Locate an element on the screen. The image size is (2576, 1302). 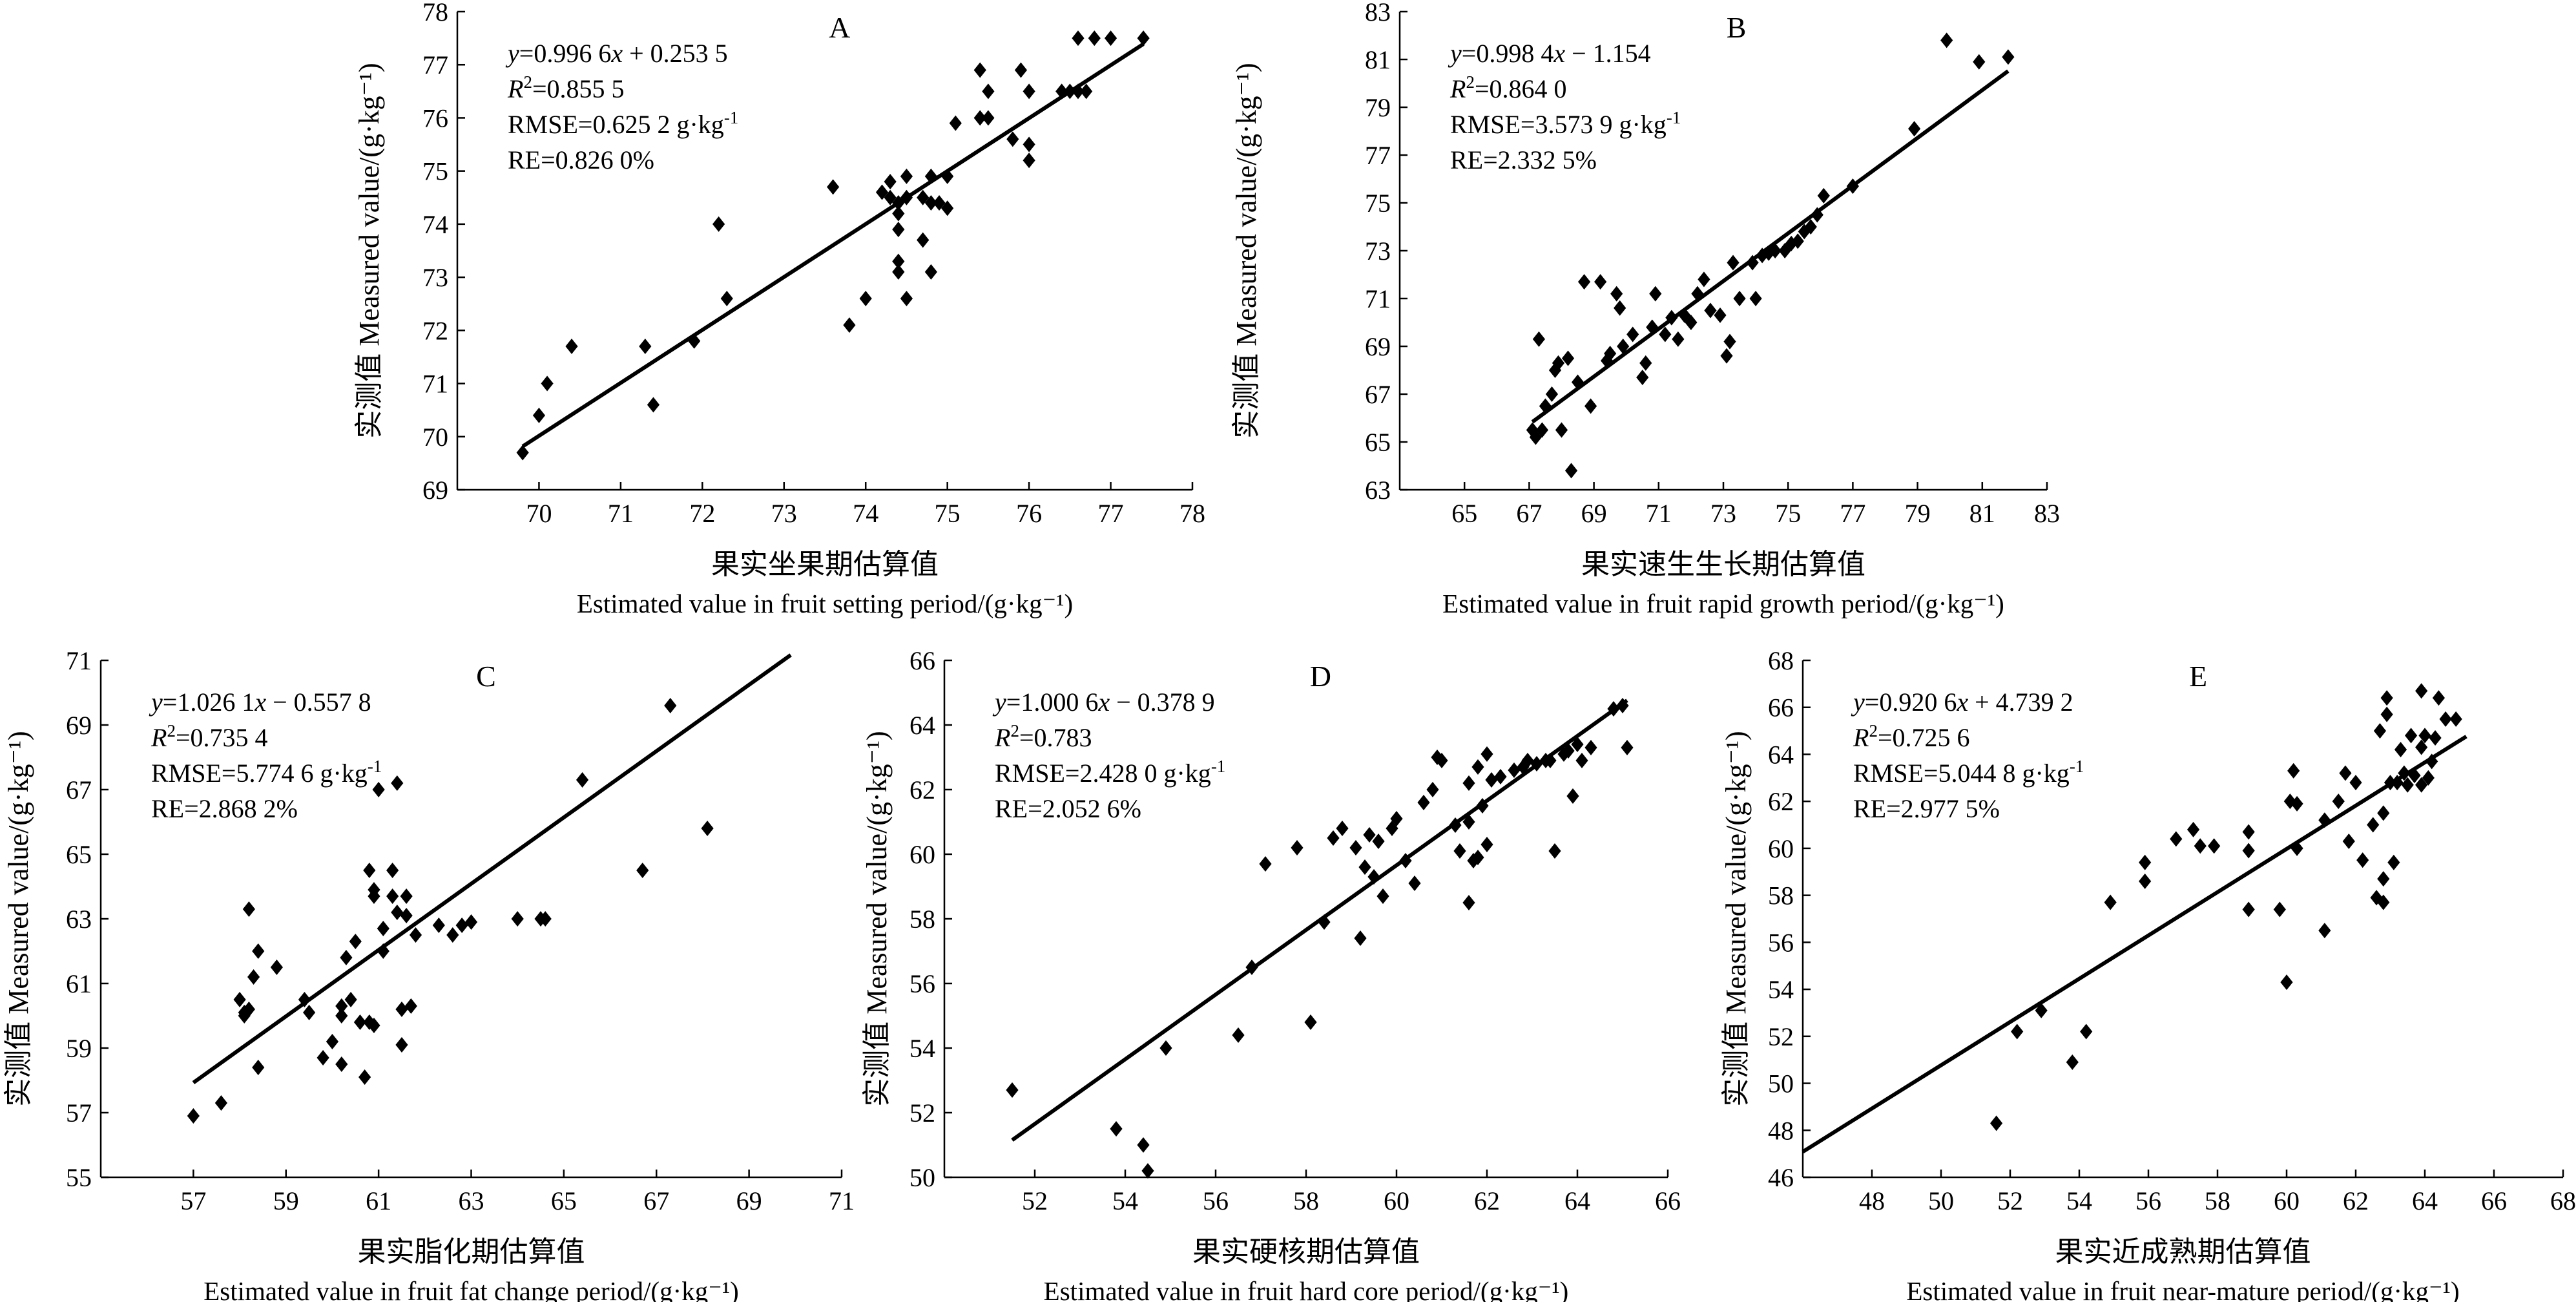
x-tick-label: 56 is located at coordinates (1216, 1201).